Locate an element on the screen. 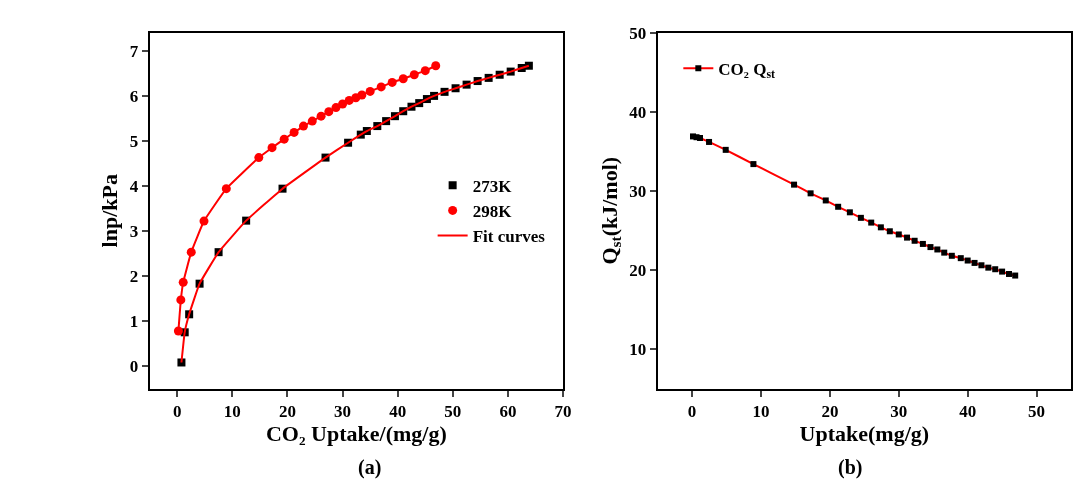  x-tick-label: 70 is located at coordinates (563, 411).